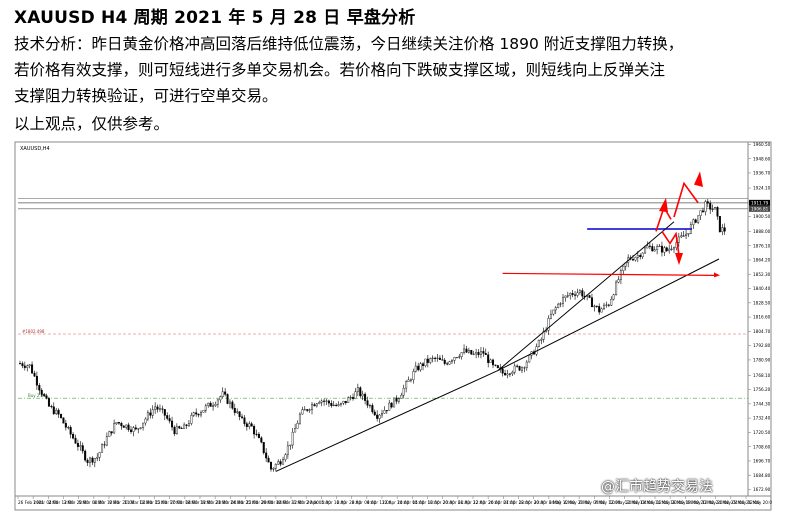 This screenshot has height=521, width=786. I want to click on trendline-lower-ext, so click(608, 315).